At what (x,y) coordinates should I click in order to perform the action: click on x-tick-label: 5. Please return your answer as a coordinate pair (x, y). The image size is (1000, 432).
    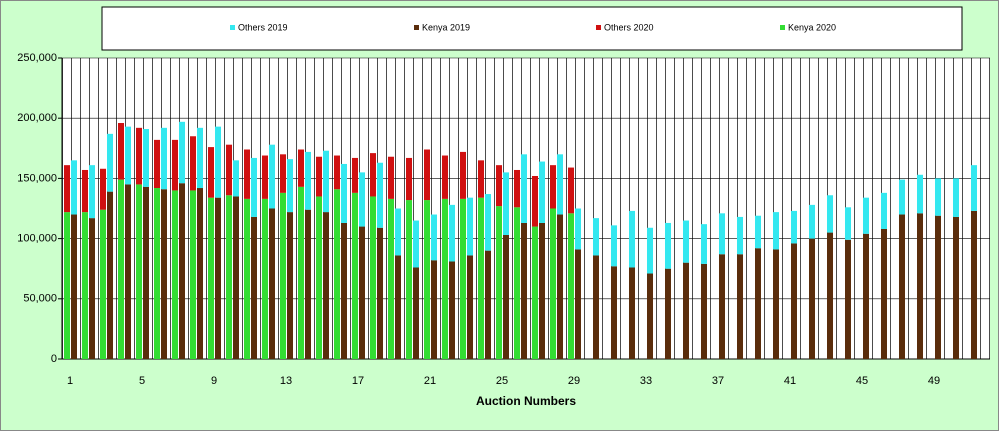
    Looking at the image, I should click on (142, 381).